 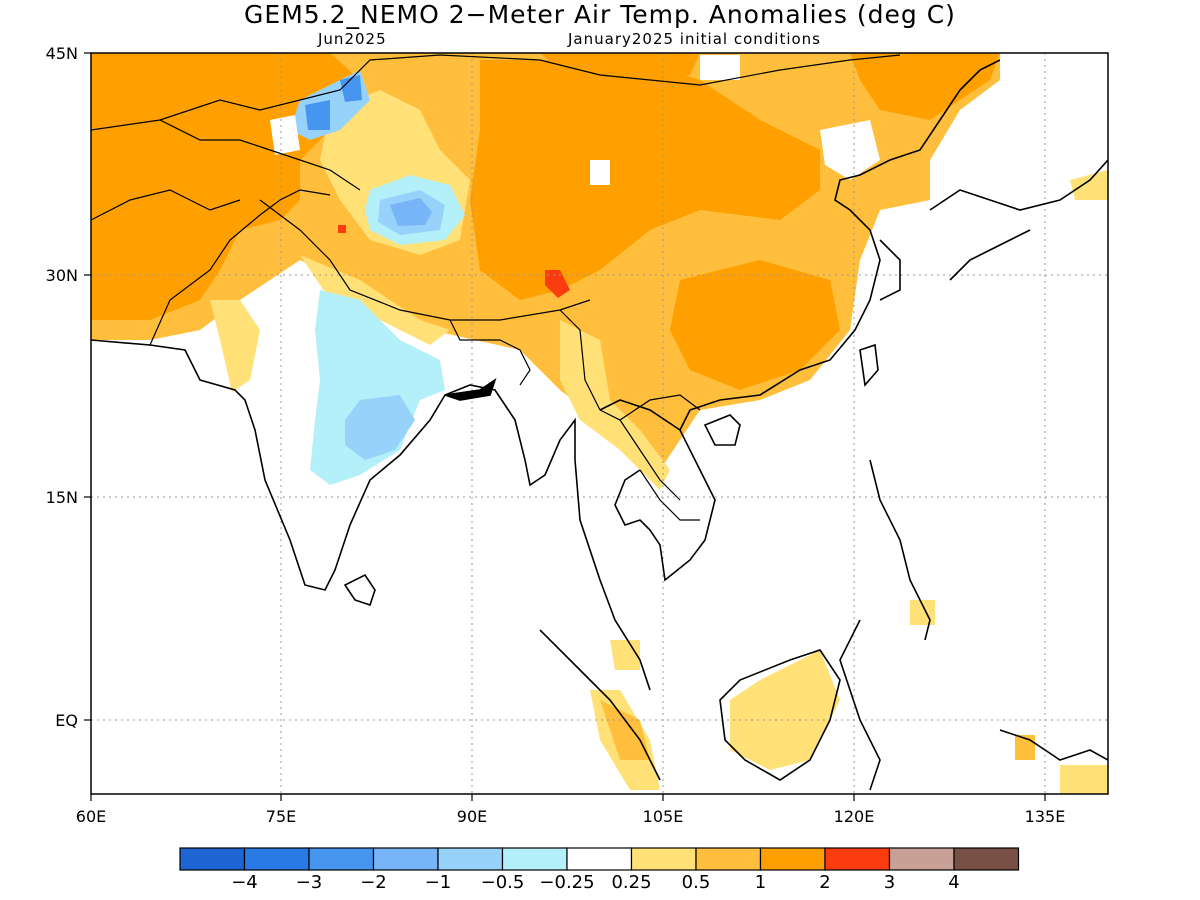 I want to click on x-tick-label: 60E, so click(x=91, y=816).